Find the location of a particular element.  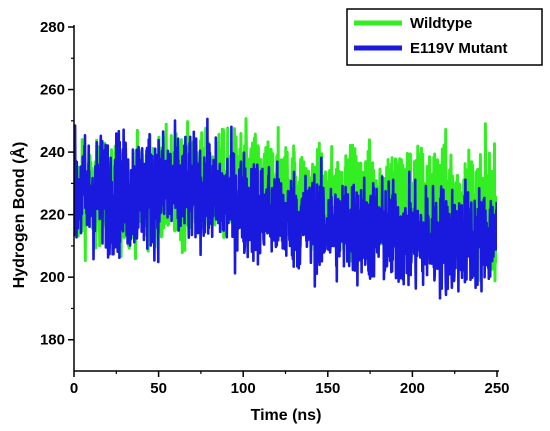

legend-label-2: E119V Mutant is located at coordinates (459, 48).